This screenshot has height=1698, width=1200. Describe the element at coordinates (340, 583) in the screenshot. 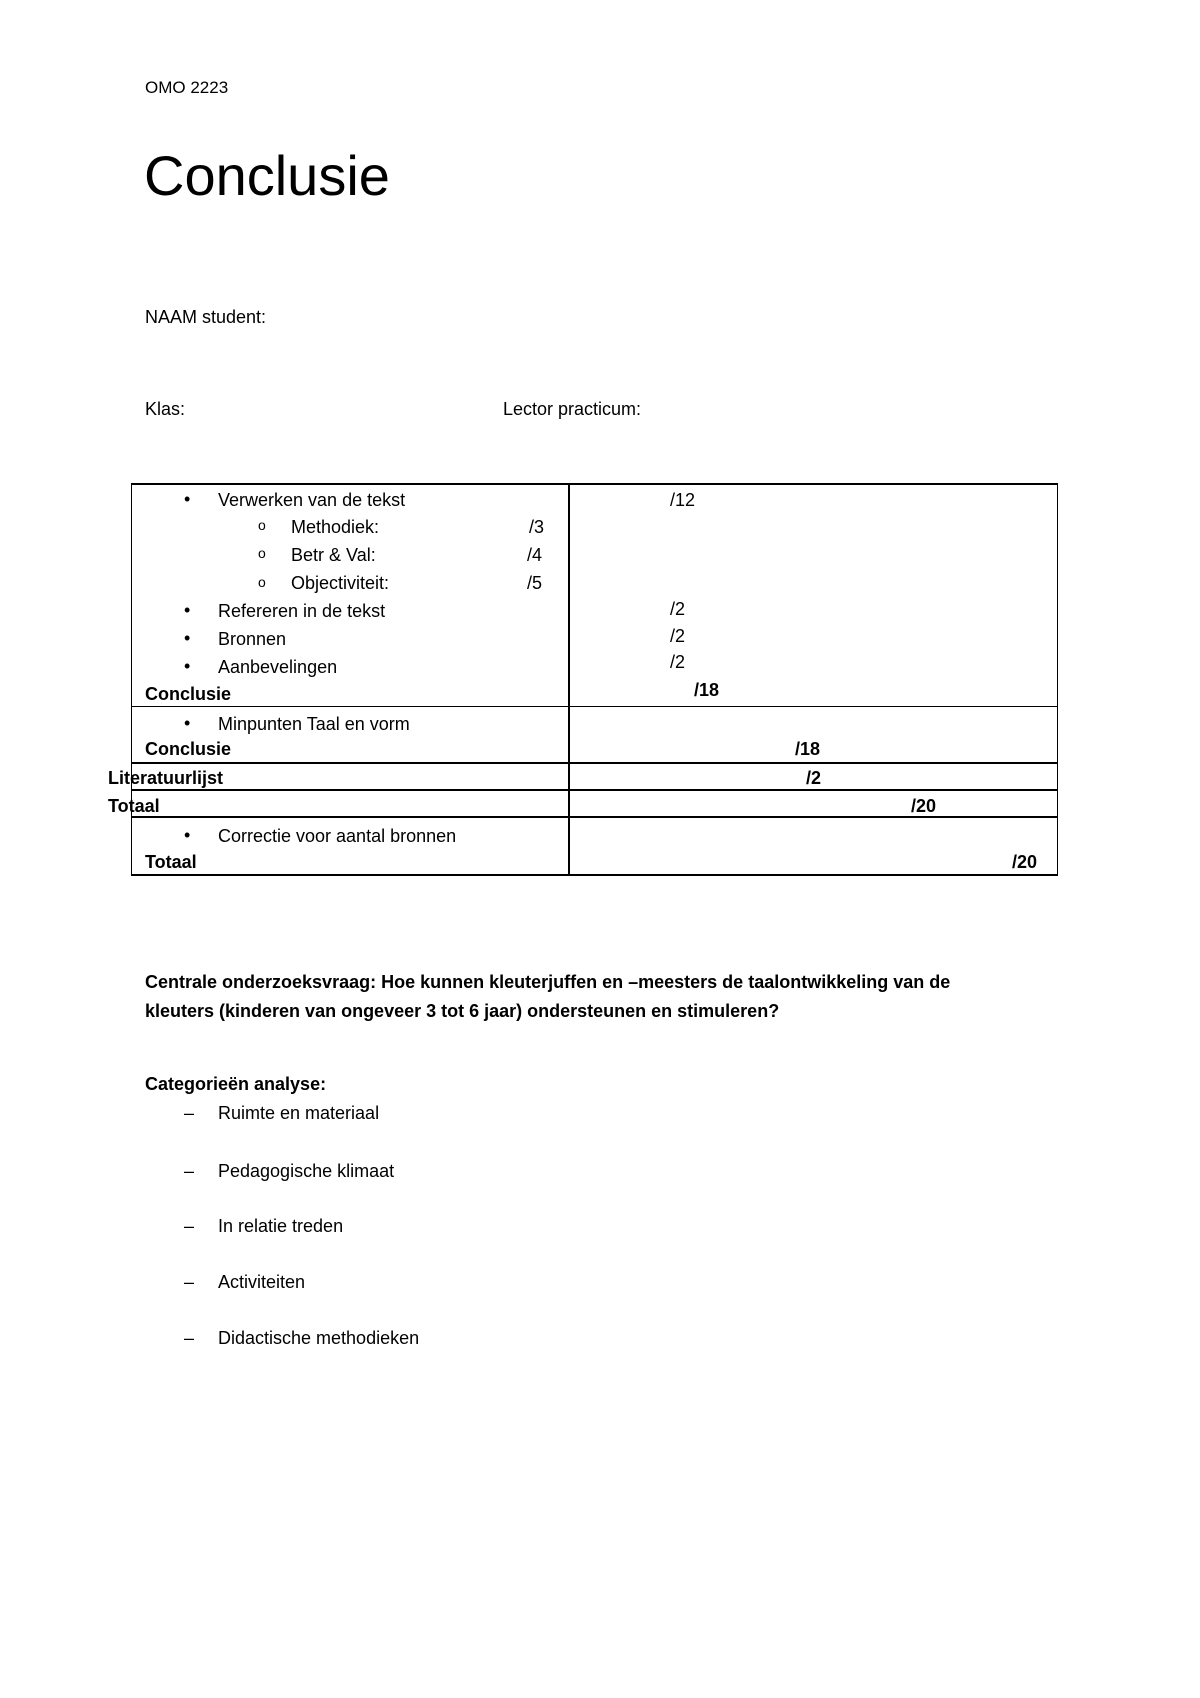

I see `row-label: Objectiviteit:` at that location.